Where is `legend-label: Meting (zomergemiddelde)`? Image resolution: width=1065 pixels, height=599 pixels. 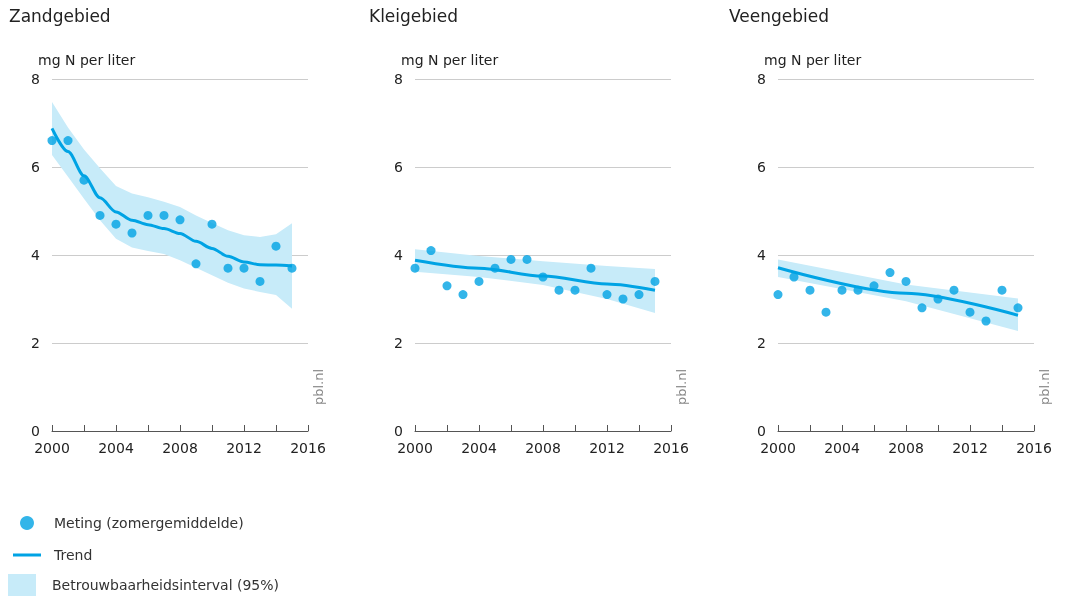
legend-label: Meting (zomergemiddelde) is located at coordinates (149, 523).